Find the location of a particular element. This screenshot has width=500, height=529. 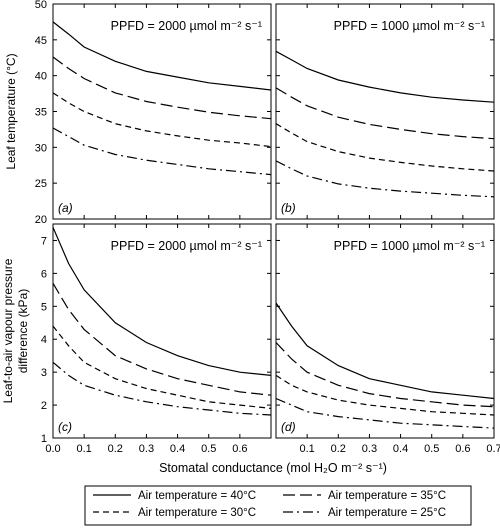

y-axis-title-line2: difference (kPa) is located at coordinates (23, 331).